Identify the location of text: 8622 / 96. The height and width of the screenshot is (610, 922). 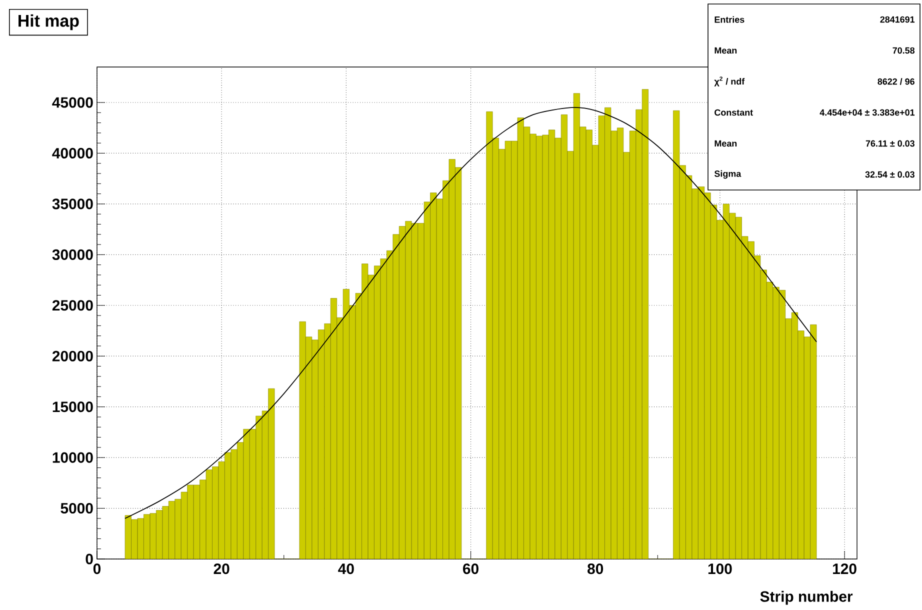
(896, 81).